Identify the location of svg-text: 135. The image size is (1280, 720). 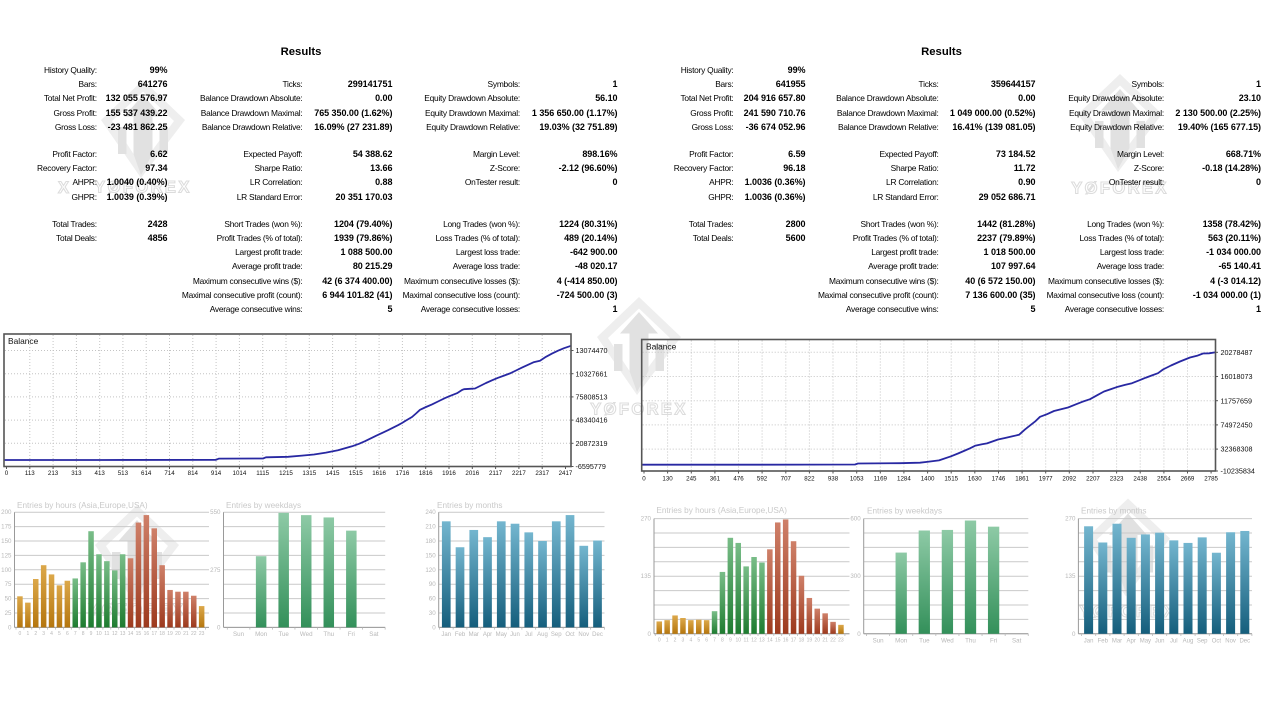
(1070, 576).